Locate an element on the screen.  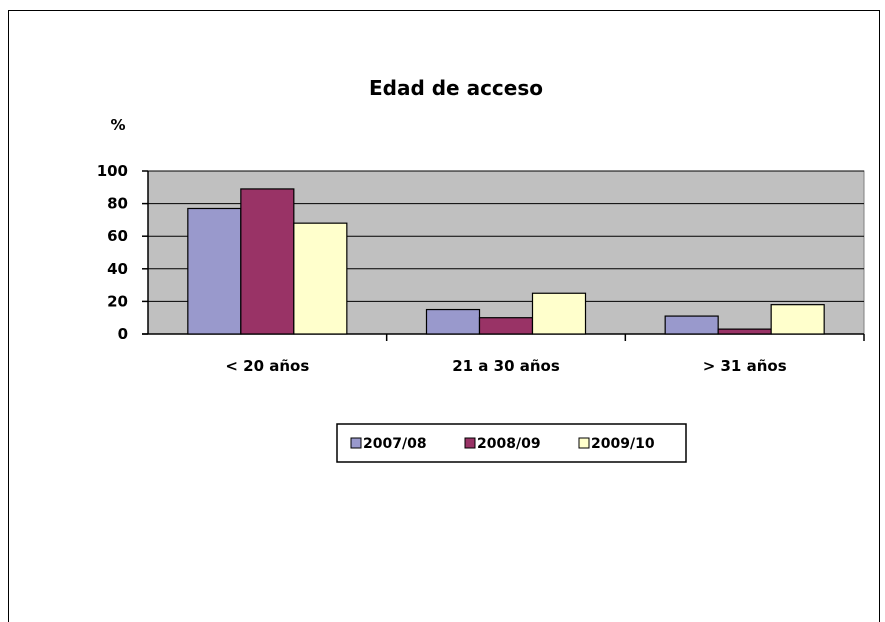
x-category-label: < 20 años is located at coordinates (267, 366).